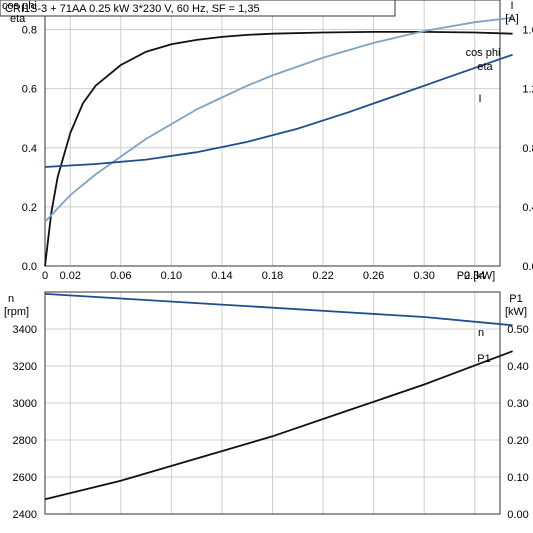 The height and width of the screenshot is (533, 533). Describe the element at coordinates (515, 299) in the screenshot. I see `bottom-ylabel-right-1: P1` at that location.